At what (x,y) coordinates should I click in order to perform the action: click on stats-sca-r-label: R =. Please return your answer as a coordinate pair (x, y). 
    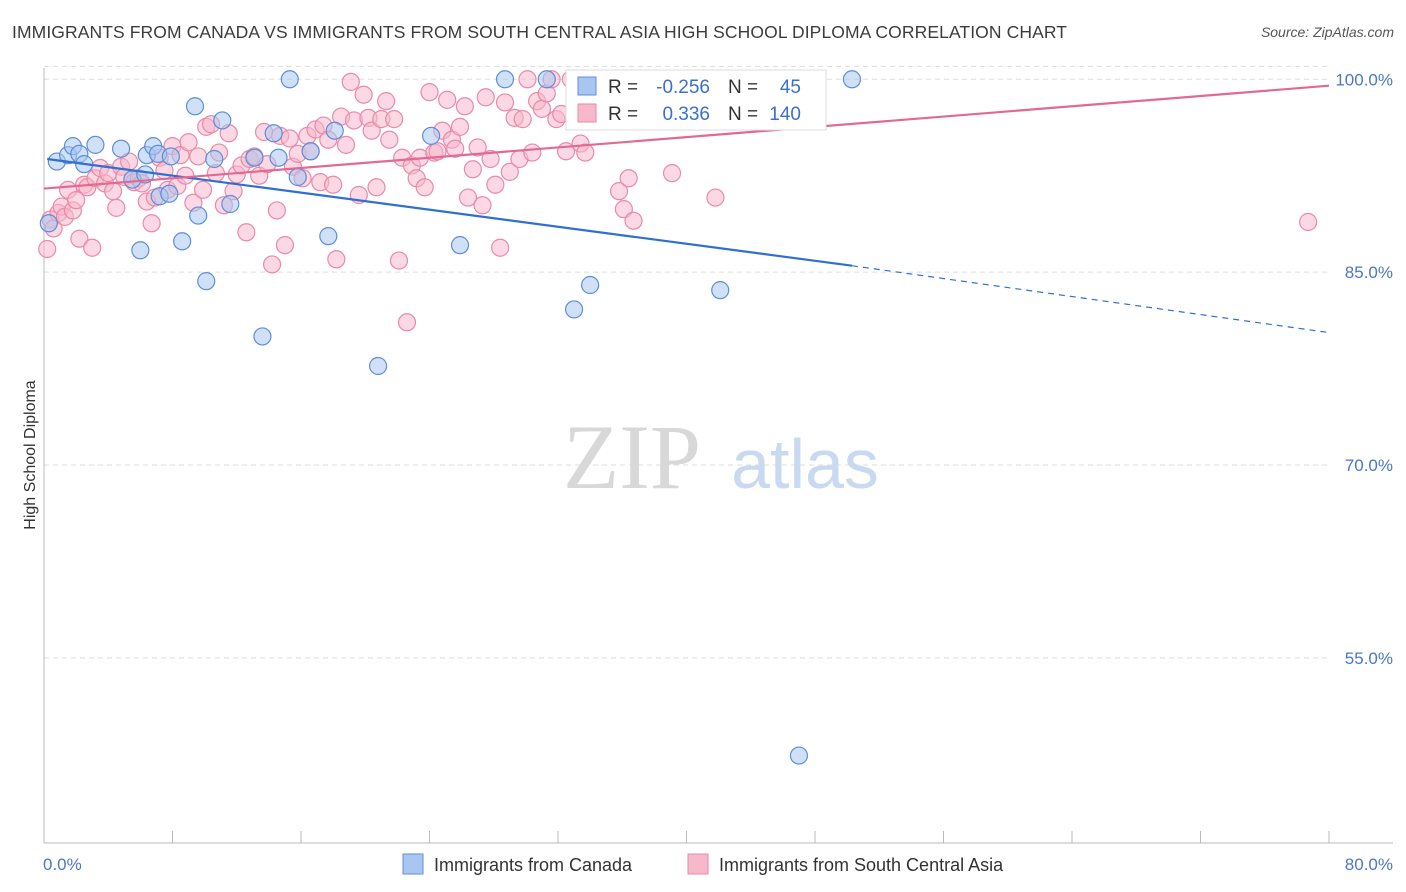
    Looking at the image, I should click on (623, 114).